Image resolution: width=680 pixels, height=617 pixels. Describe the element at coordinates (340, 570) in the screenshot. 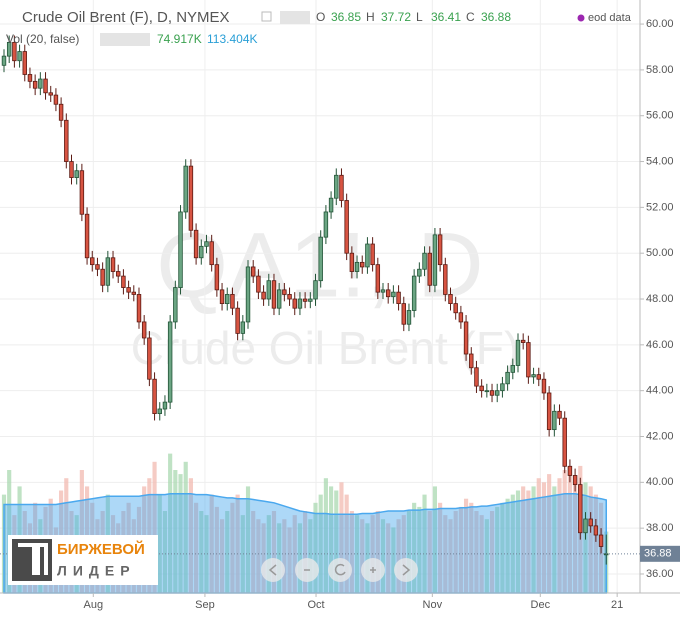

I see `reset` at that location.